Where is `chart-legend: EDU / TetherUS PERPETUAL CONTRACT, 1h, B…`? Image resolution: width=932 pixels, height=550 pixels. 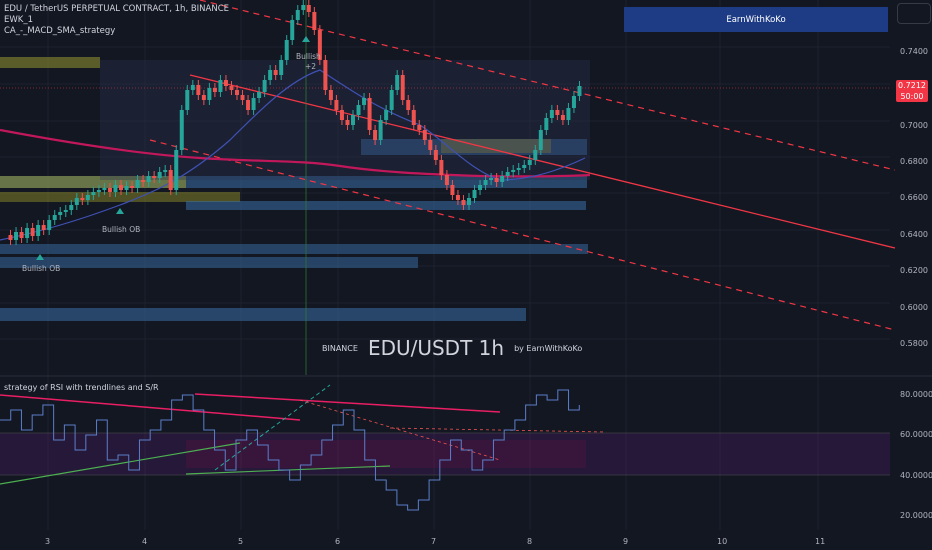 chart-legend: EDU / TetherUS PERPETUAL CONTRACT, 1h, B… is located at coordinates (116, 20).